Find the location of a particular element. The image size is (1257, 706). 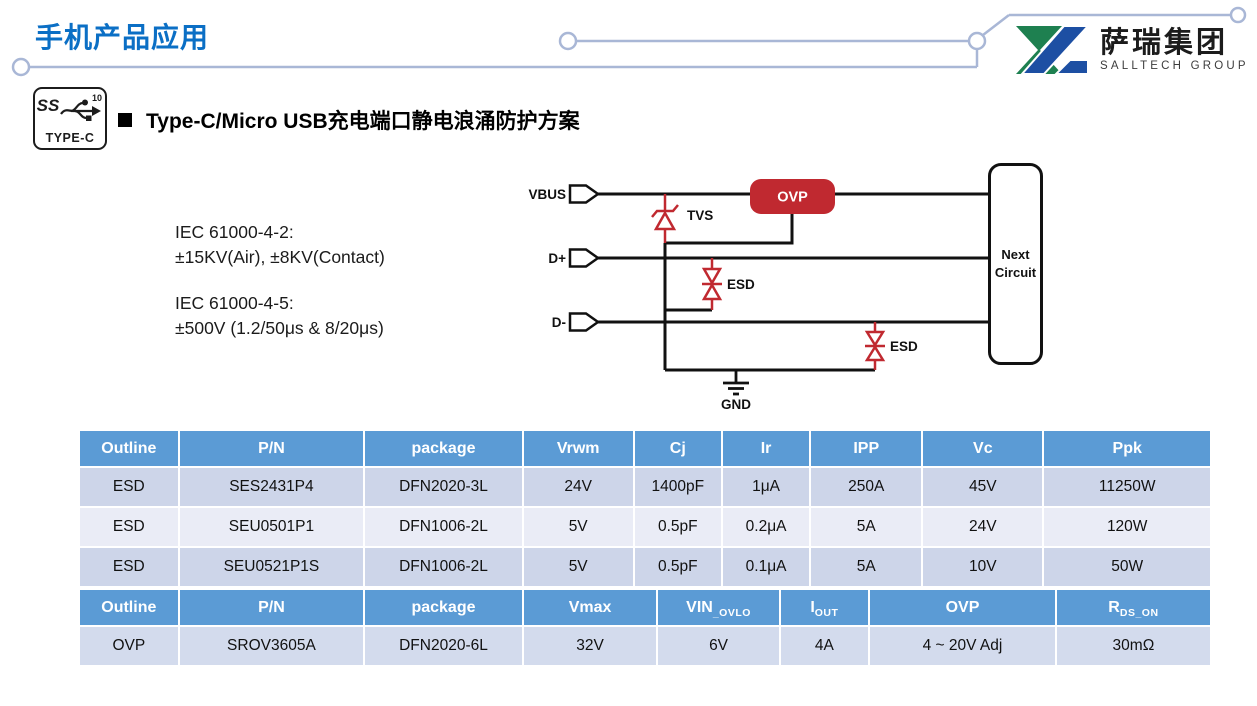

vbus-label: VBUS is located at coordinates (547, 194).